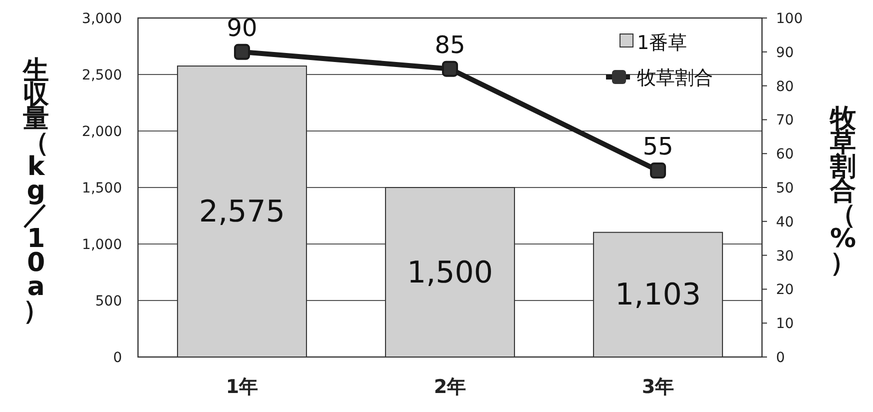  What do you see at coordinates (785, 120) in the screenshot?
I see `y2-tick-label: 70` at bounding box center [785, 120].